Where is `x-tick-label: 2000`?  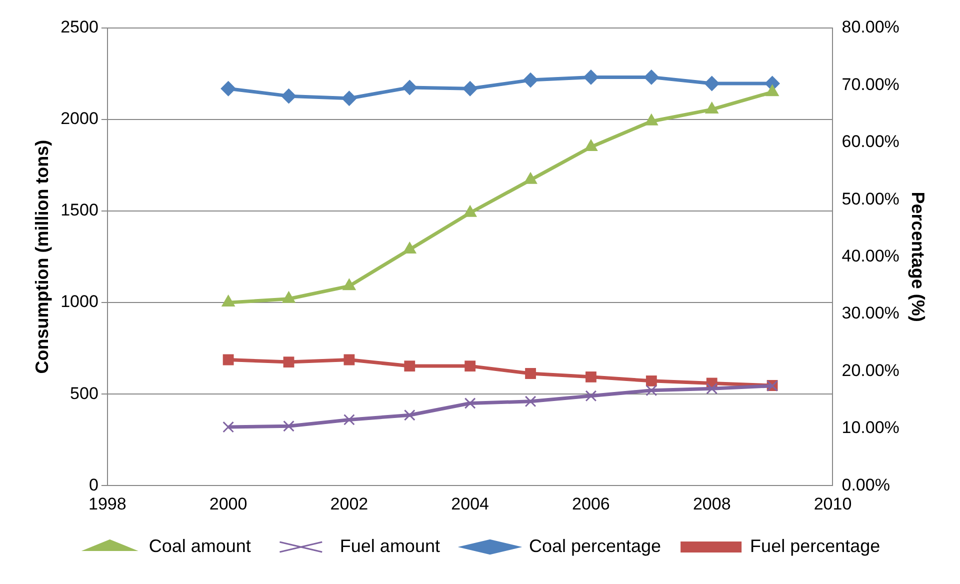
x-tick-label: 2000 is located at coordinates (228, 504).